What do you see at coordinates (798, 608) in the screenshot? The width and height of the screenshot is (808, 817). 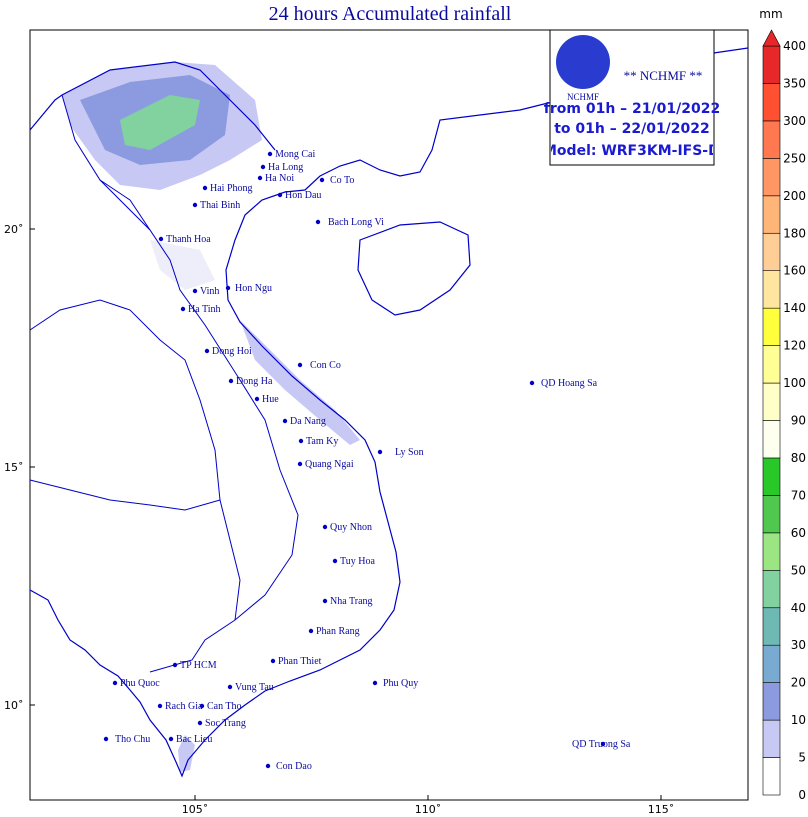 I see `colorbar-label: 40` at bounding box center [798, 608].